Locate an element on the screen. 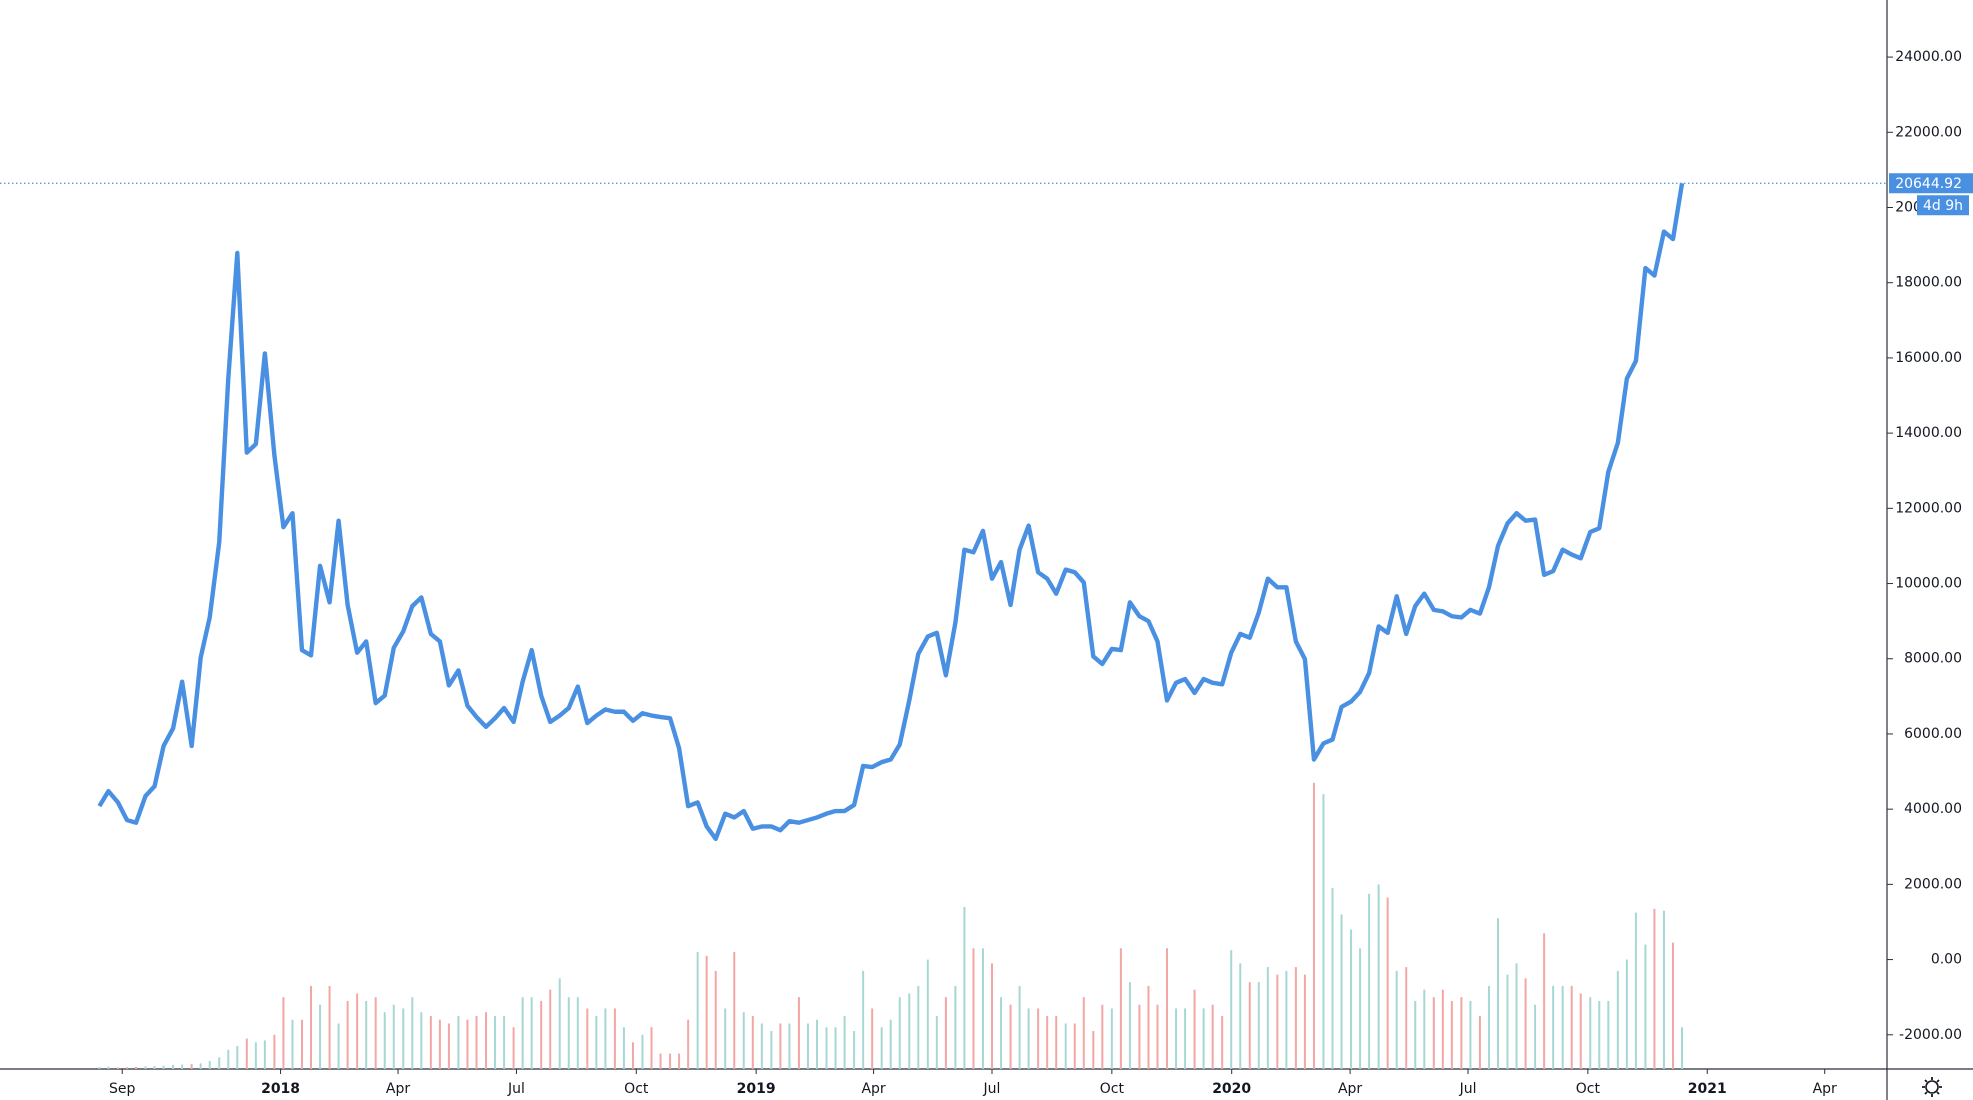 The width and height of the screenshot is (1973, 1100). x-tick-label: 2019 is located at coordinates (756, 1089).